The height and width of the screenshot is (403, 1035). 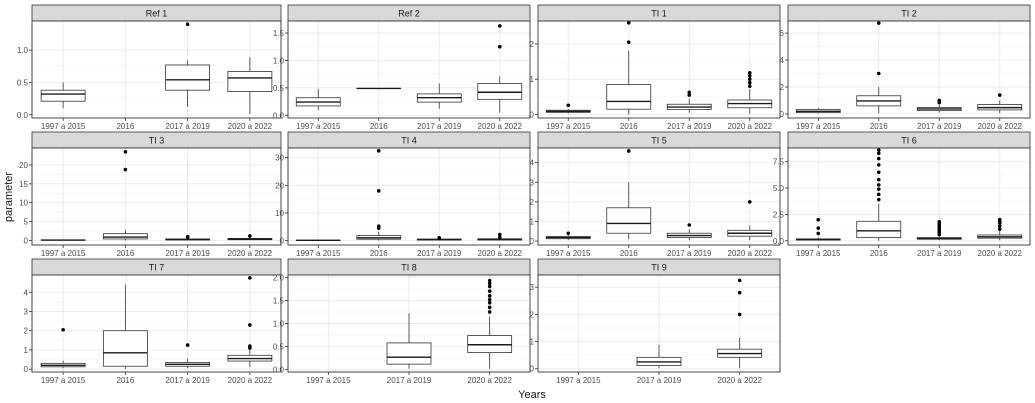 I want to click on y-tick-label: 5.0, so click(x=779, y=188).